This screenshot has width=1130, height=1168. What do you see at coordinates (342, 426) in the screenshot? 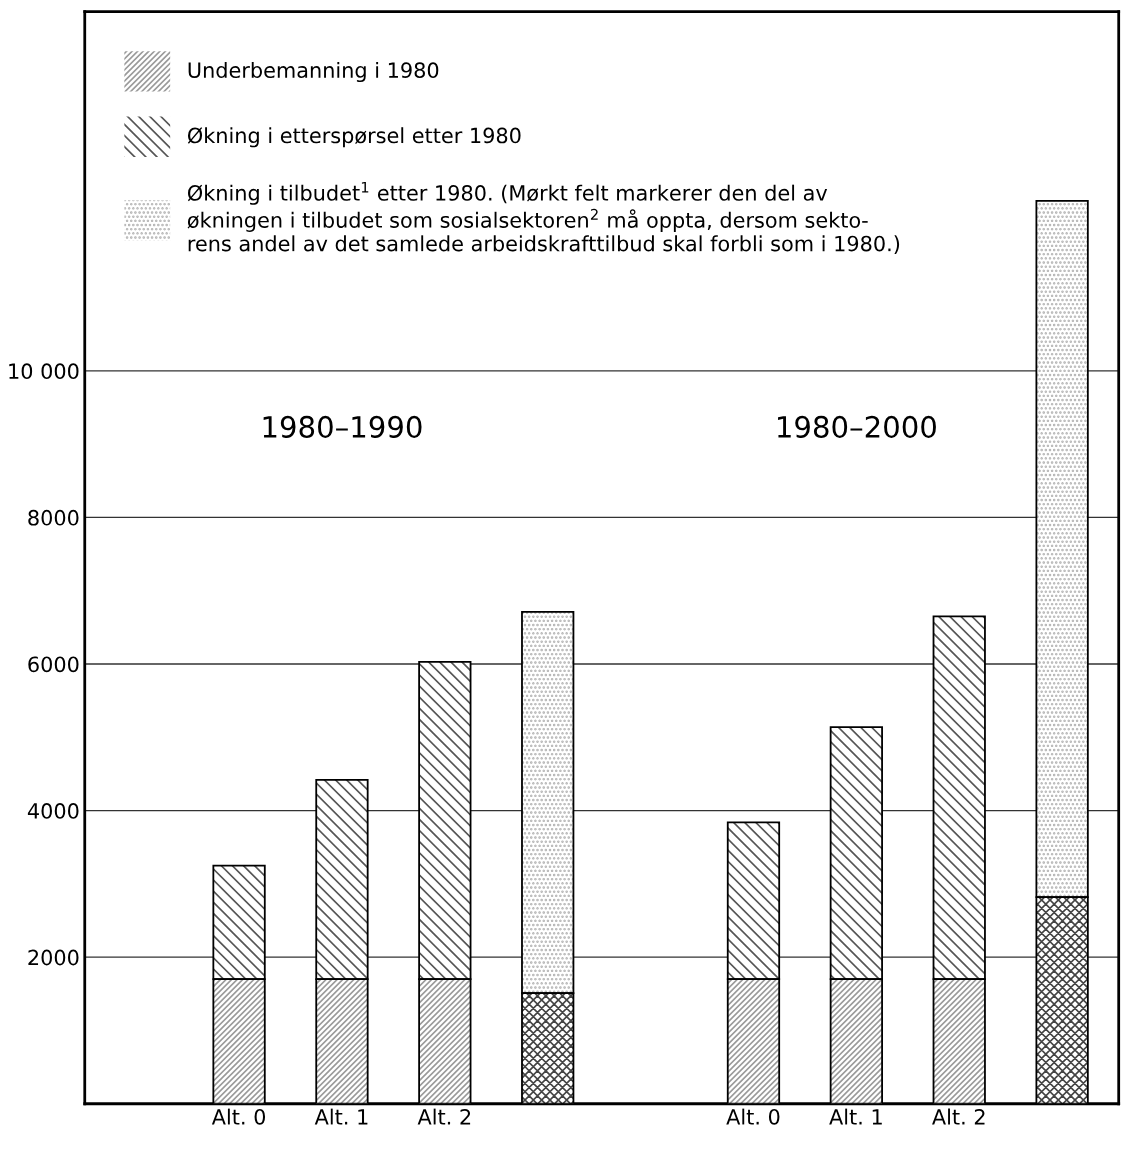
I see `annotation: 1980–1990` at bounding box center [342, 426].